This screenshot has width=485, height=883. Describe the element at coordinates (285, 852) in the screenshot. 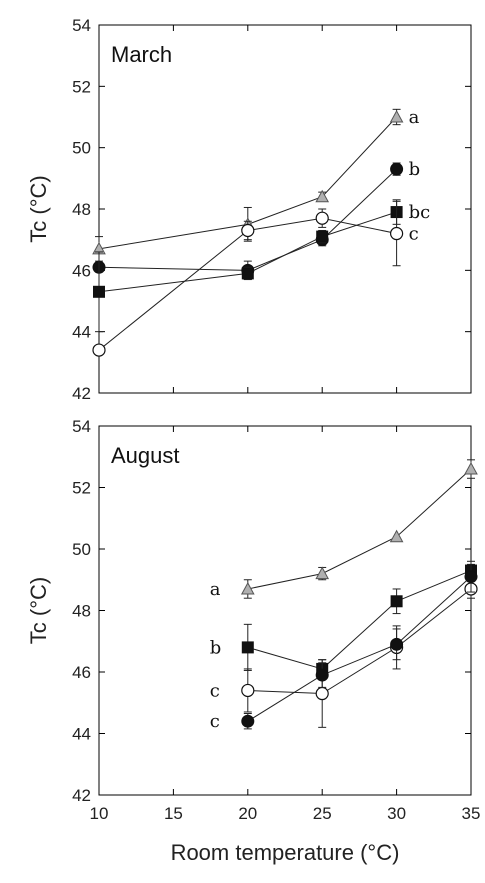

I see `x-axis-title: Room temperature (°C)` at that location.